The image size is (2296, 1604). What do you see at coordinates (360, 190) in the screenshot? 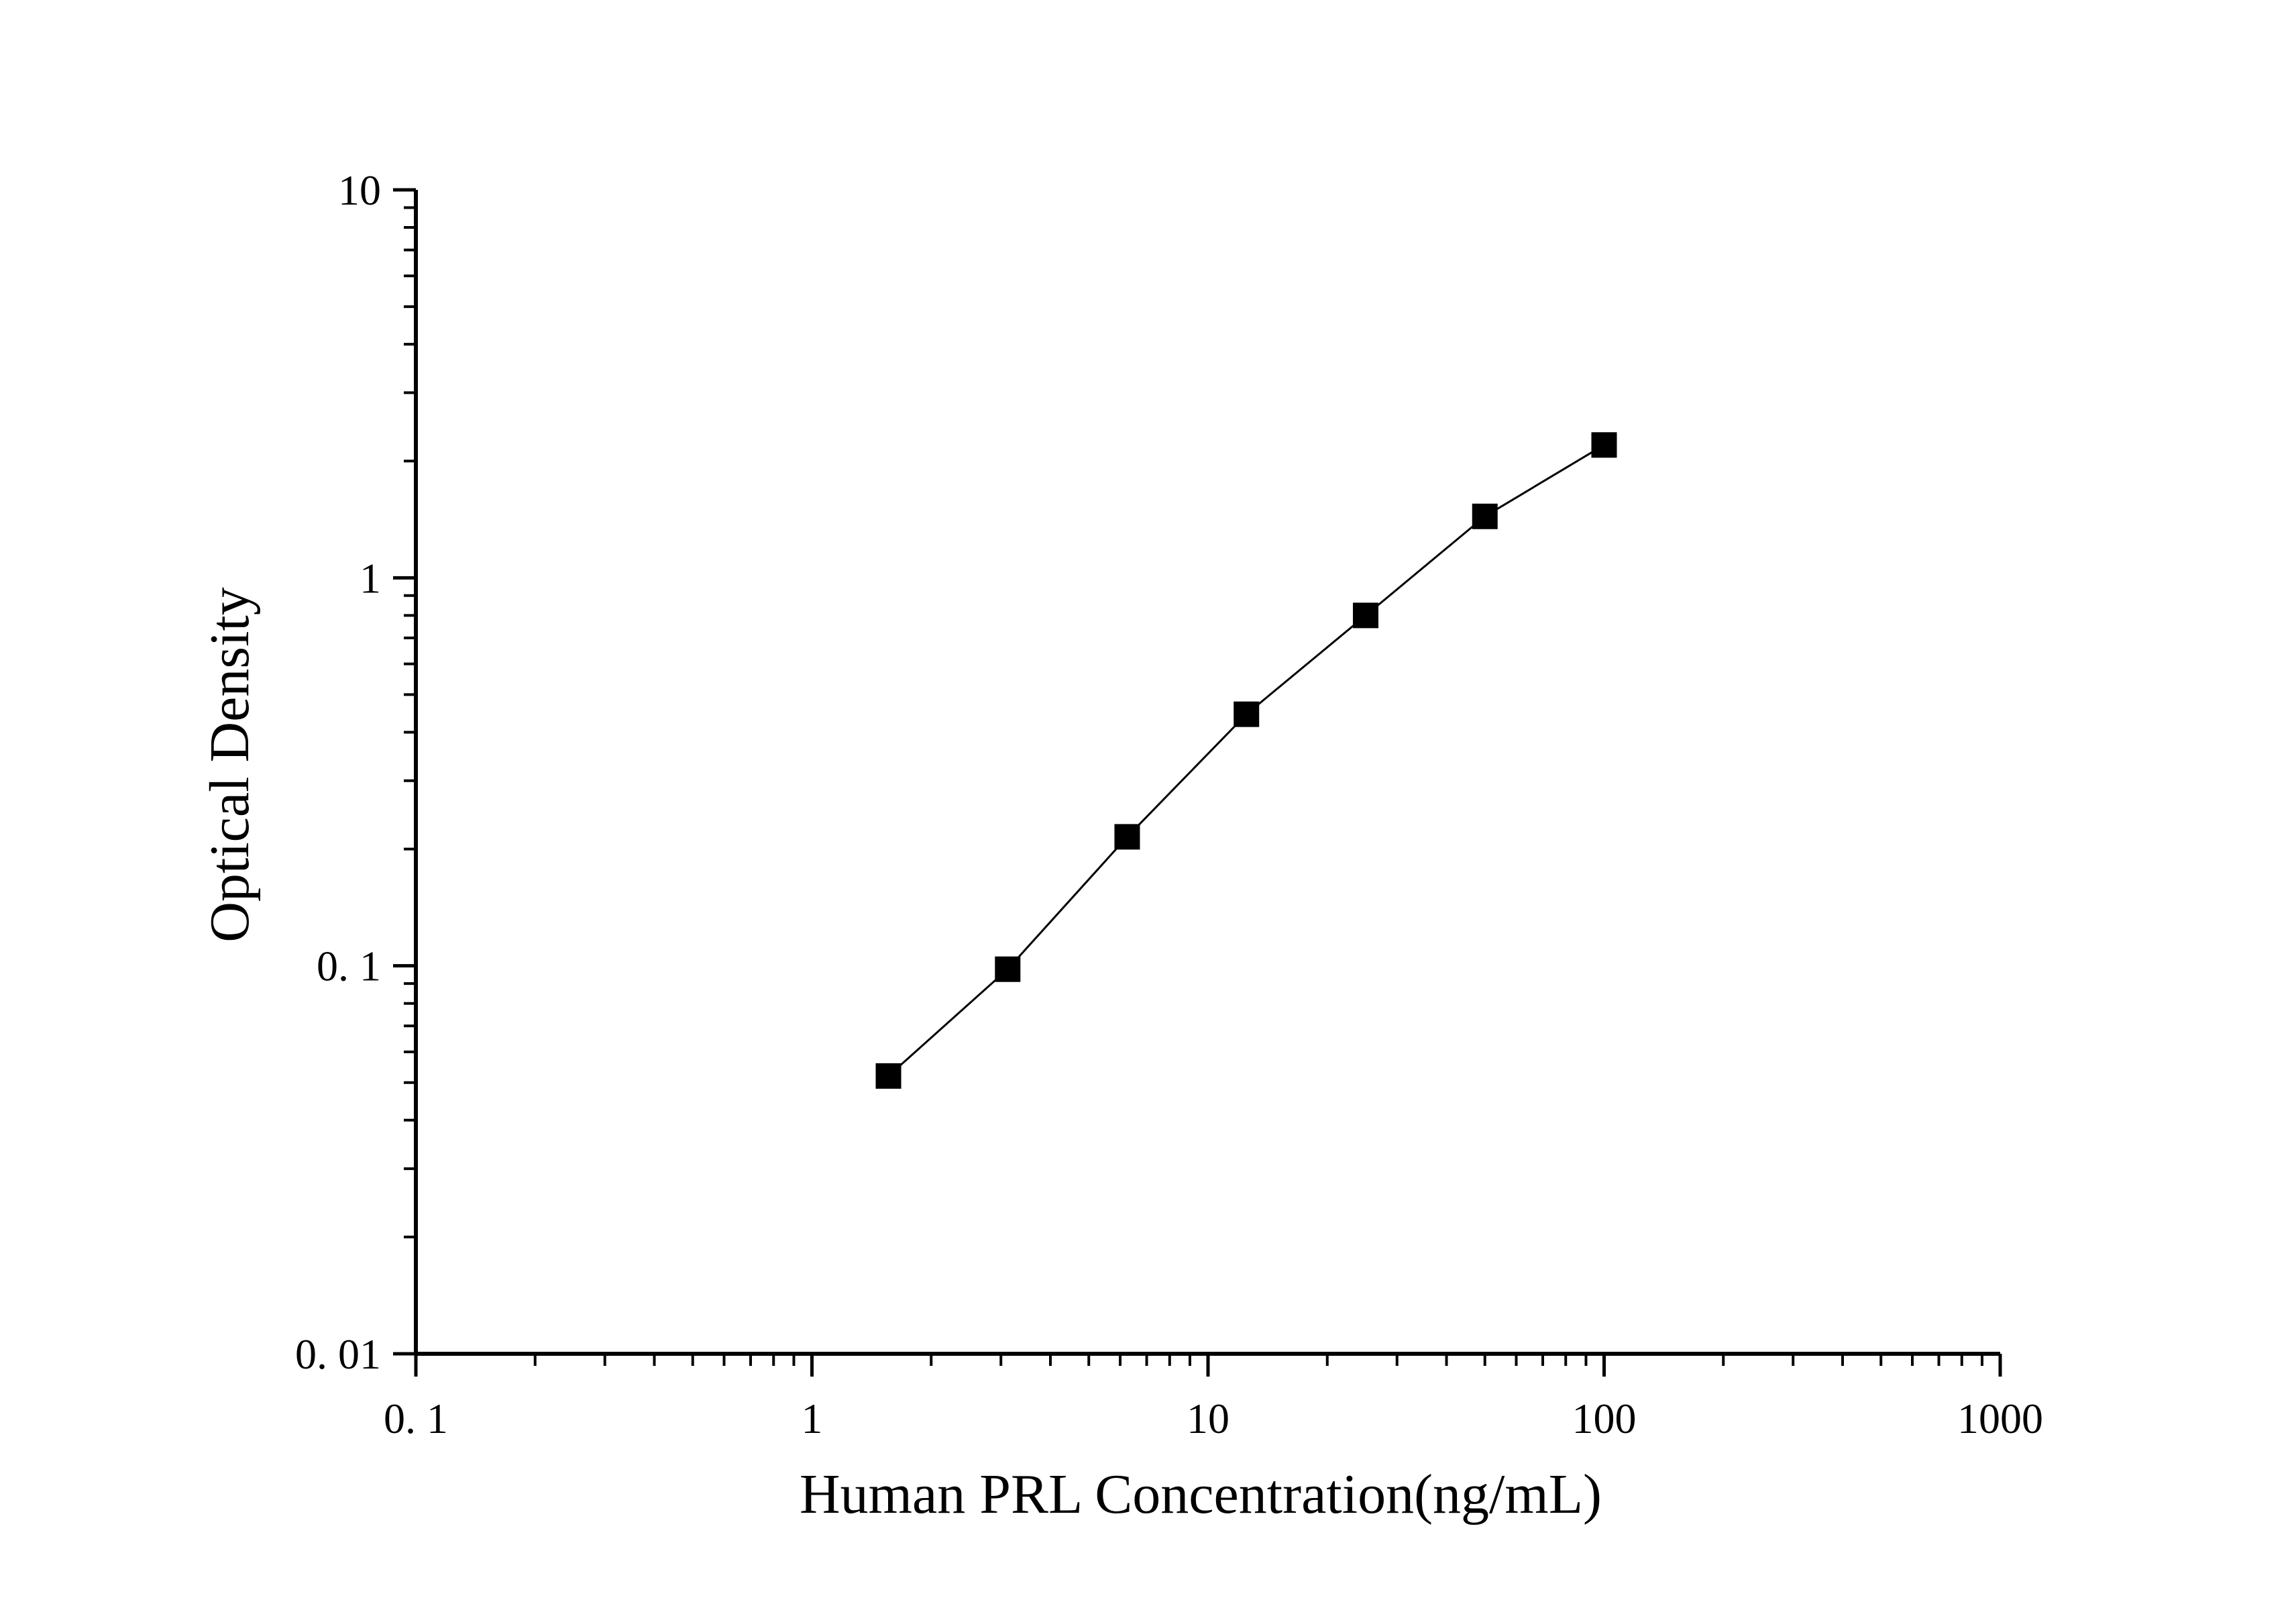
I see `y-tick-label: 10` at bounding box center [360, 190].